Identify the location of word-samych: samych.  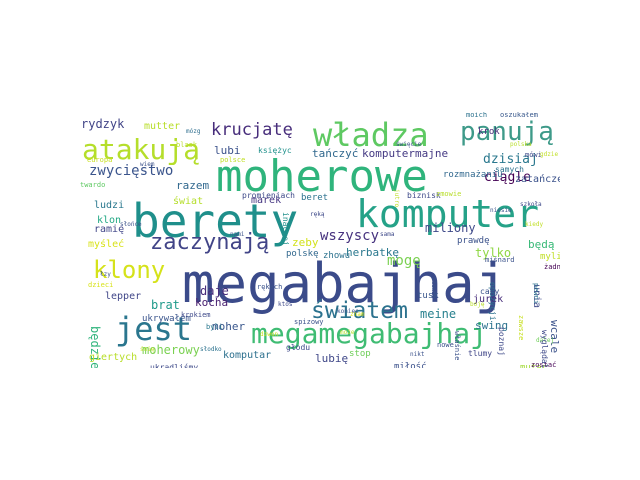
(509, 169).